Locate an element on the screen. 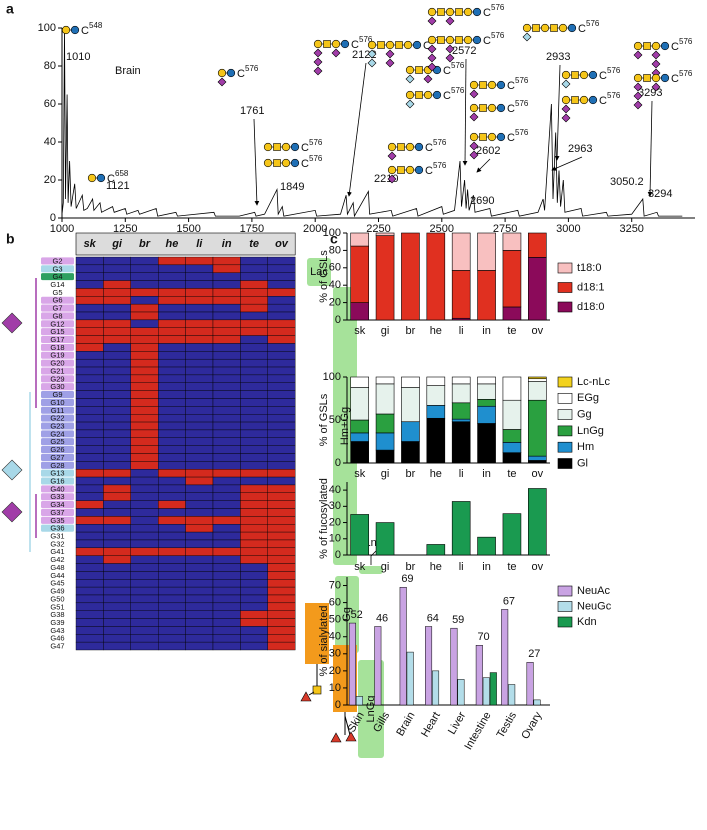 The width and height of the screenshot is (707, 830). row-label: G27 is located at coordinates (57, 457).